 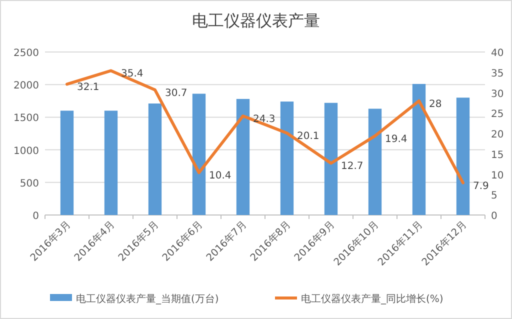 What do you see at coordinates (132, 74) in the screenshot?
I see `data-label: 35.4` at bounding box center [132, 74].